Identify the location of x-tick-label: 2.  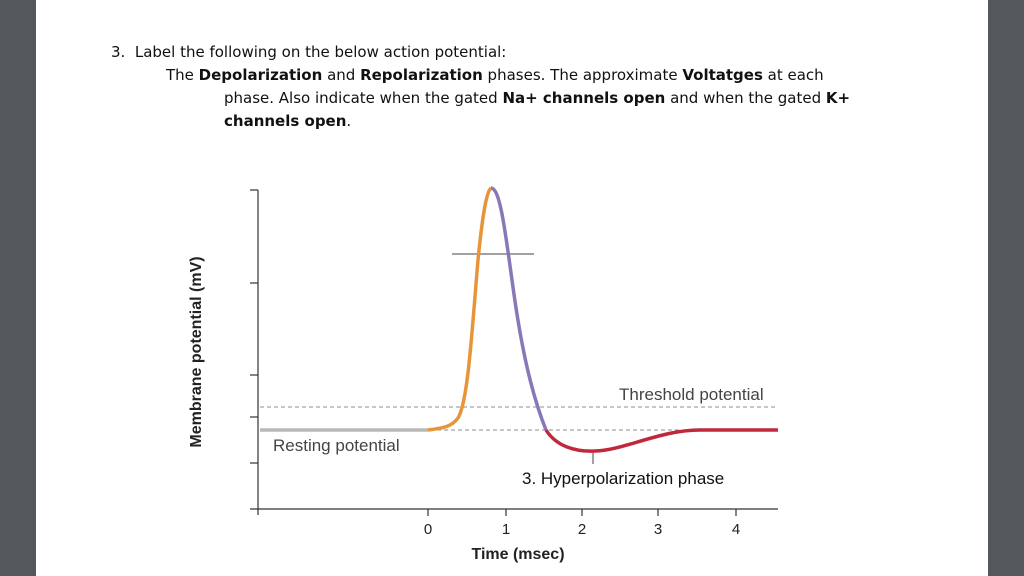
(582, 529).